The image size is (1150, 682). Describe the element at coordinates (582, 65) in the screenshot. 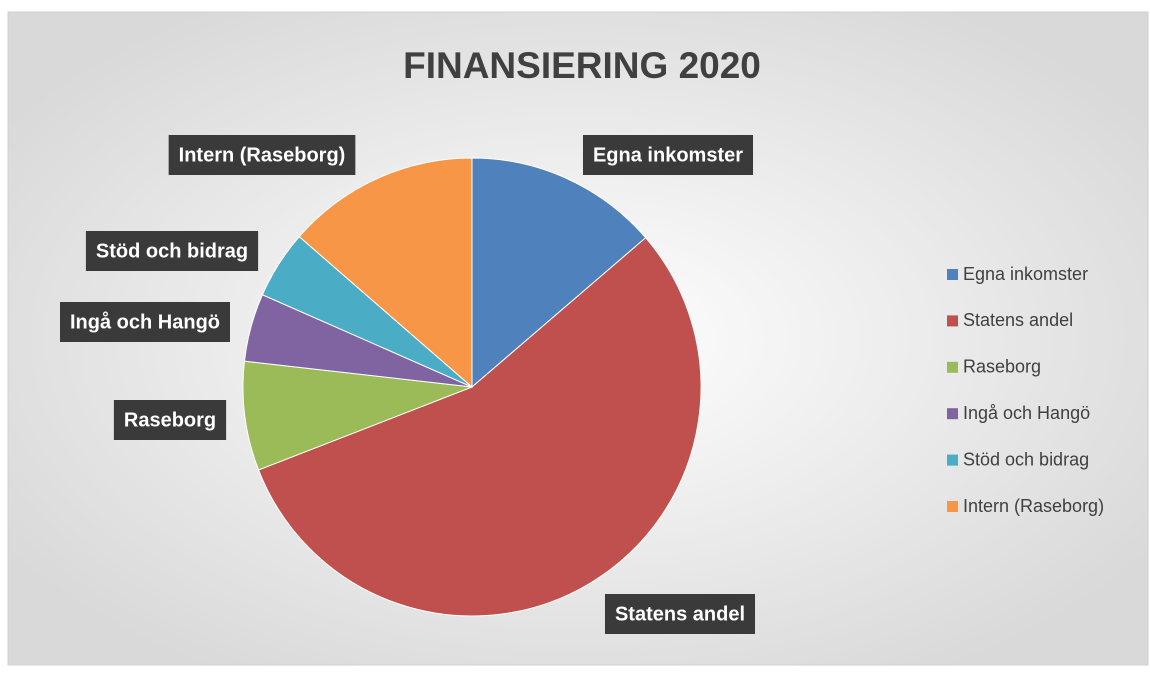

I see `chart-title: FINANSIERING 2020` at that location.